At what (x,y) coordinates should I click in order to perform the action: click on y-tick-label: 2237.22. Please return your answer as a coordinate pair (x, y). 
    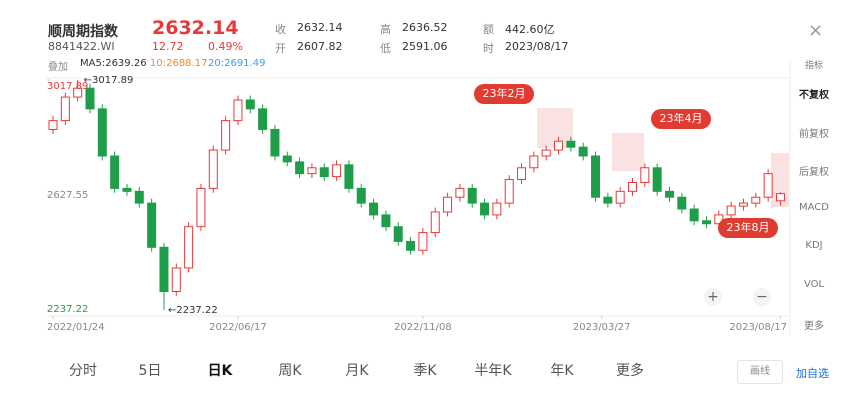
    Looking at the image, I should click on (67, 309).